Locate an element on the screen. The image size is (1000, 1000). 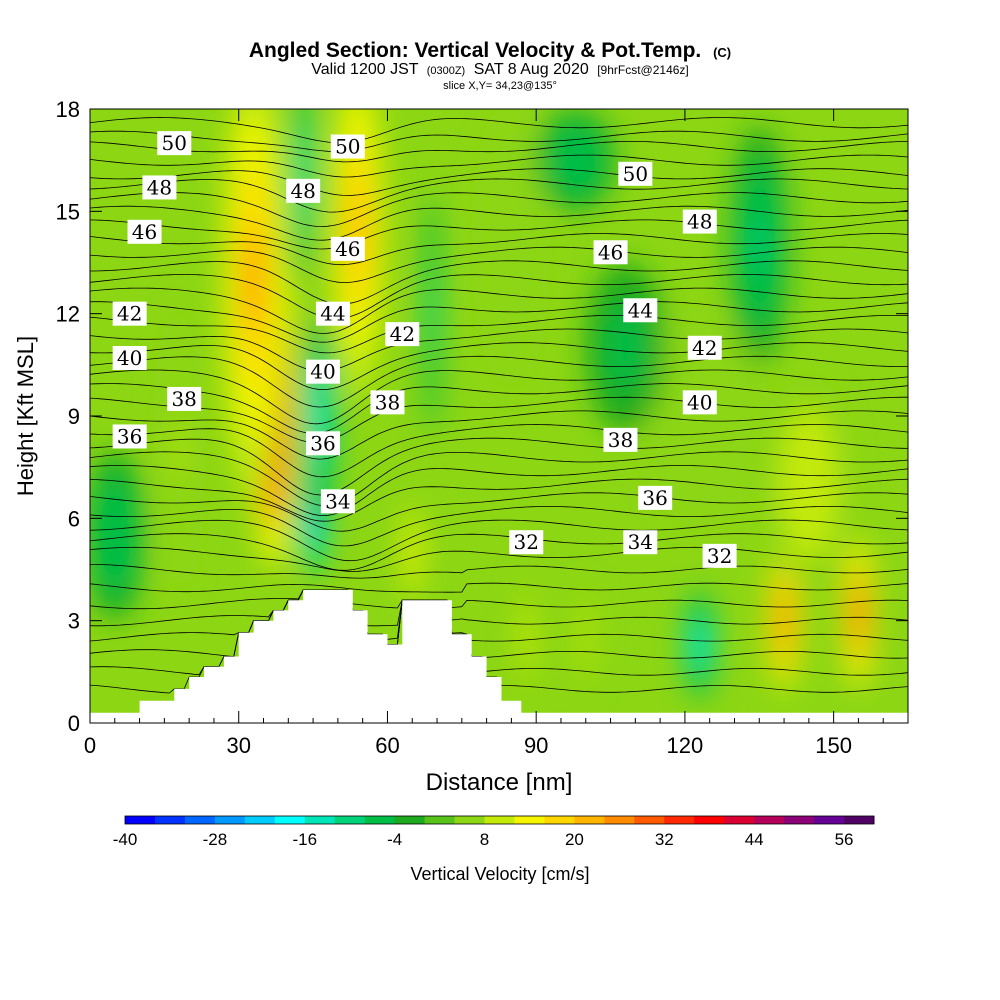
theta-label-44: 44 is located at coordinates (640, 310).